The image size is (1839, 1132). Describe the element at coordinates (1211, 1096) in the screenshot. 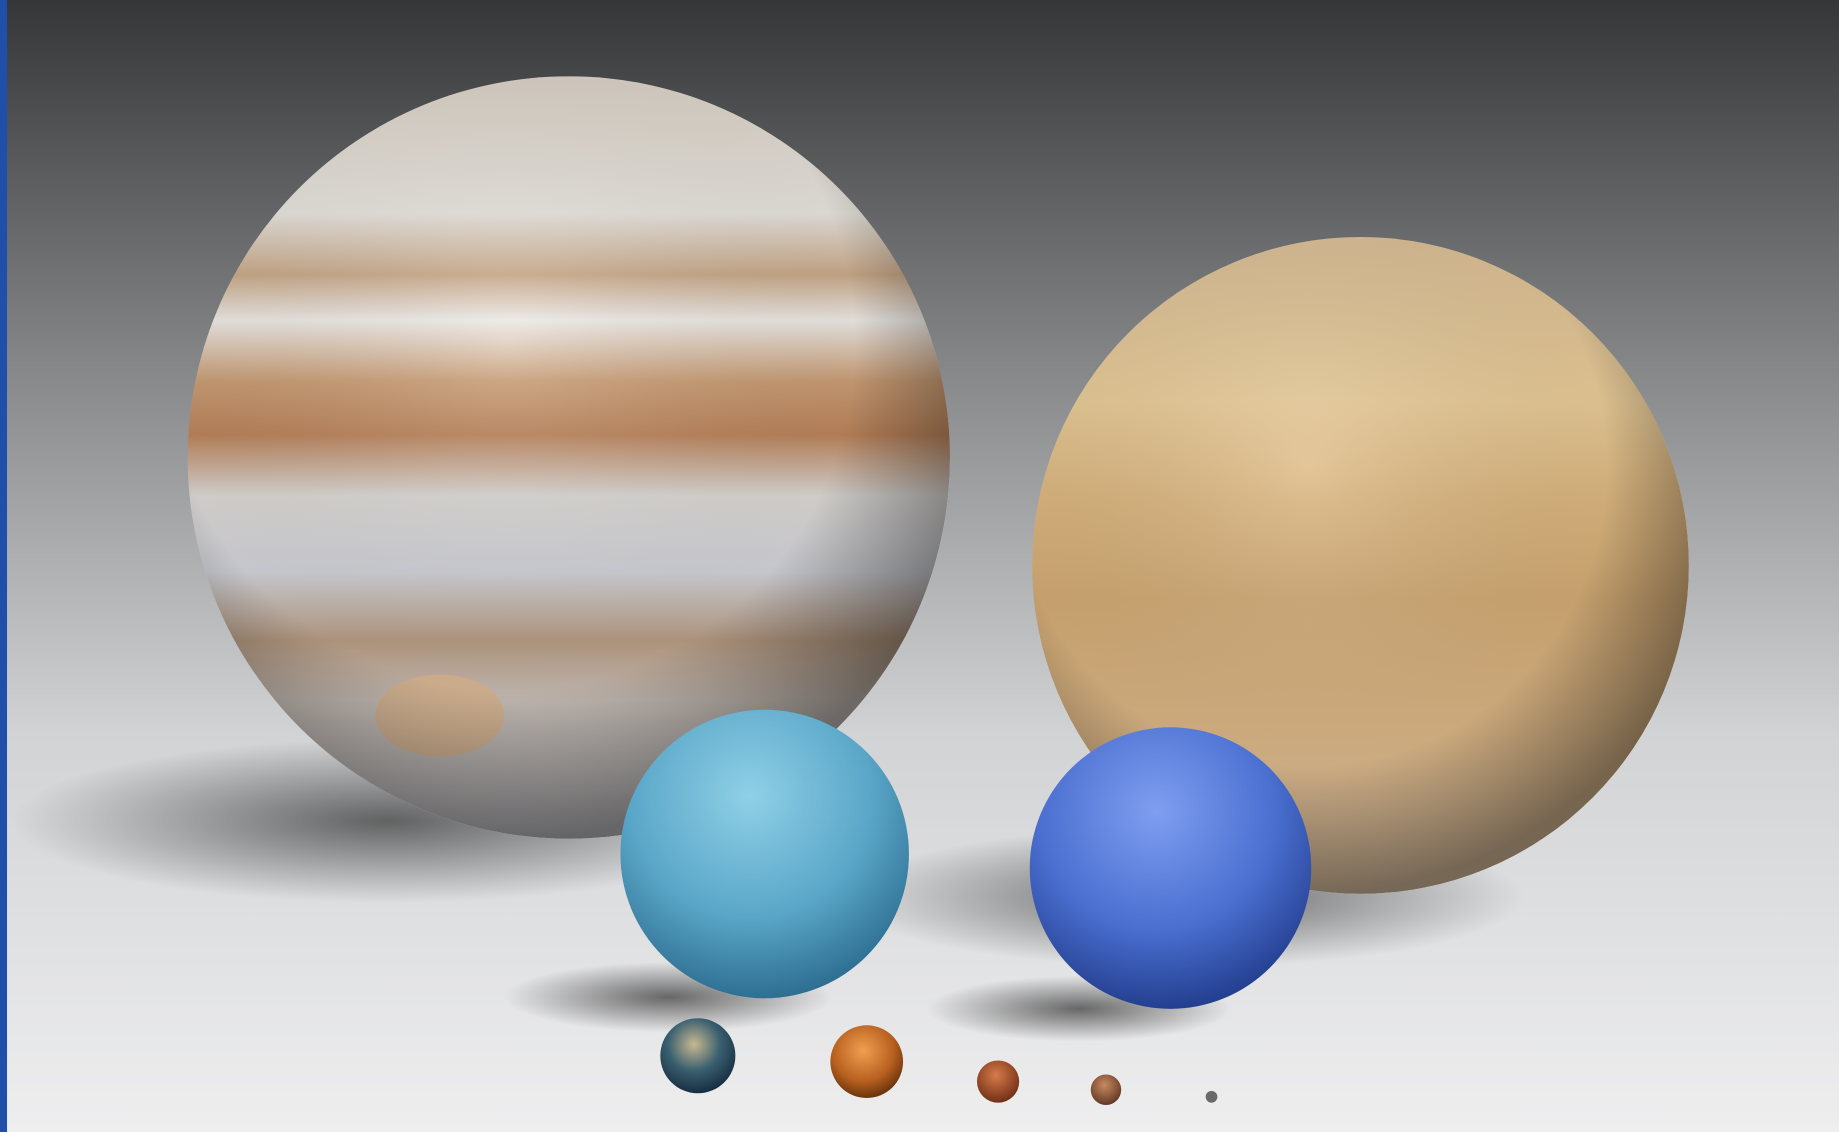

I see `pluto` at that location.